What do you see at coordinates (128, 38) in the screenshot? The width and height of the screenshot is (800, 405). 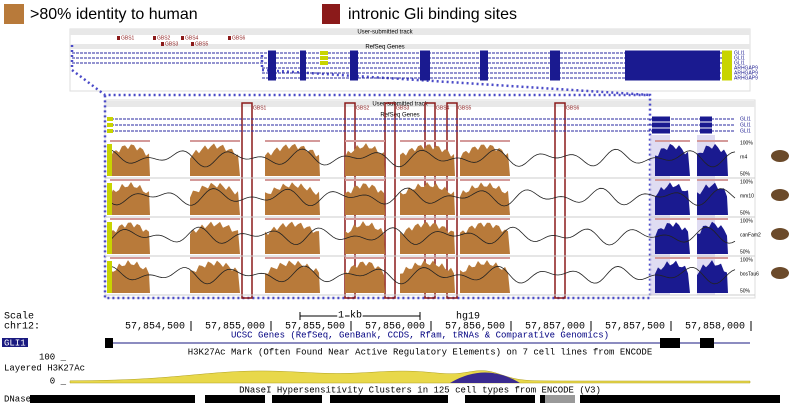 I see `site-label: GBS1` at bounding box center [128, 38].